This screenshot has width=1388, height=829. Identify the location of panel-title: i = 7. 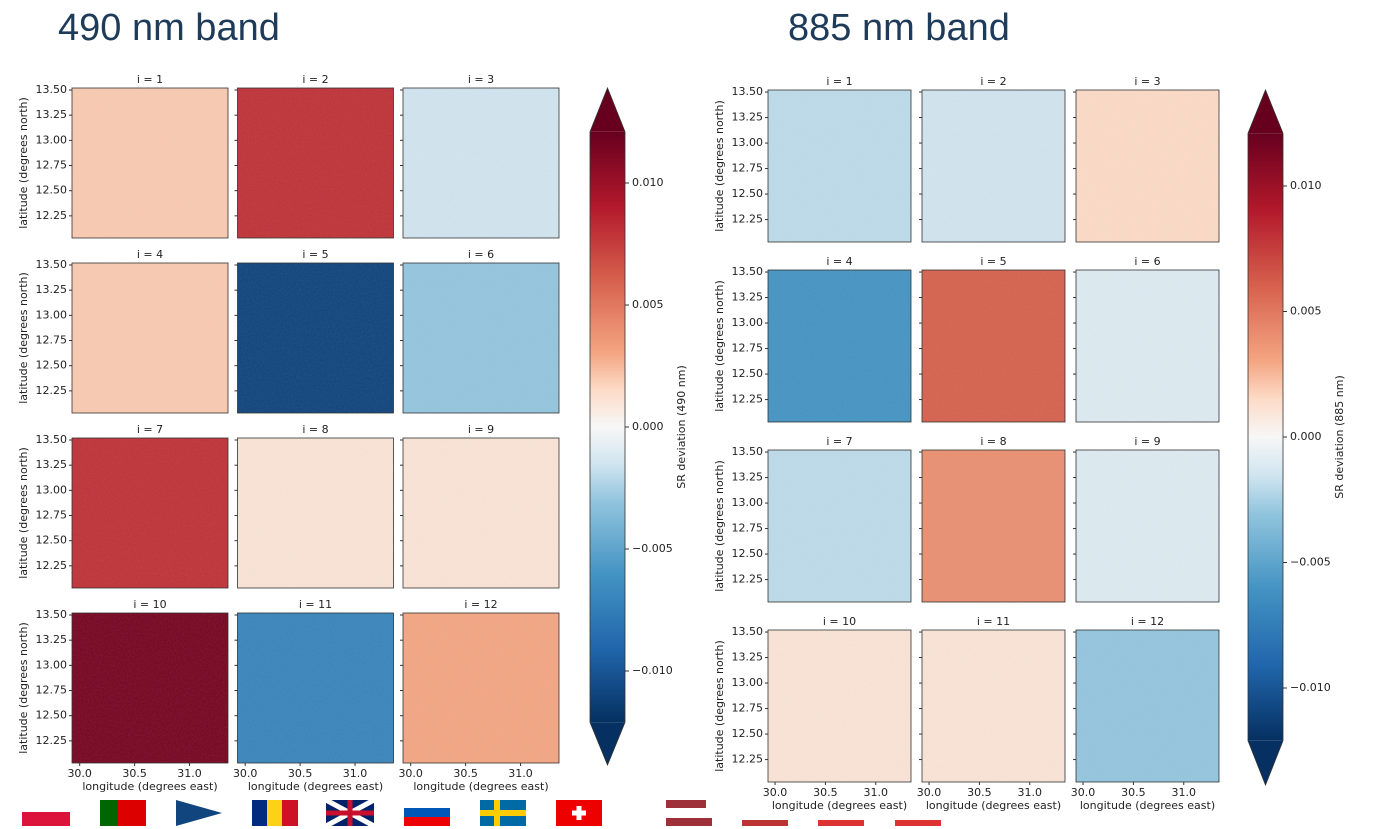
(150, 429).